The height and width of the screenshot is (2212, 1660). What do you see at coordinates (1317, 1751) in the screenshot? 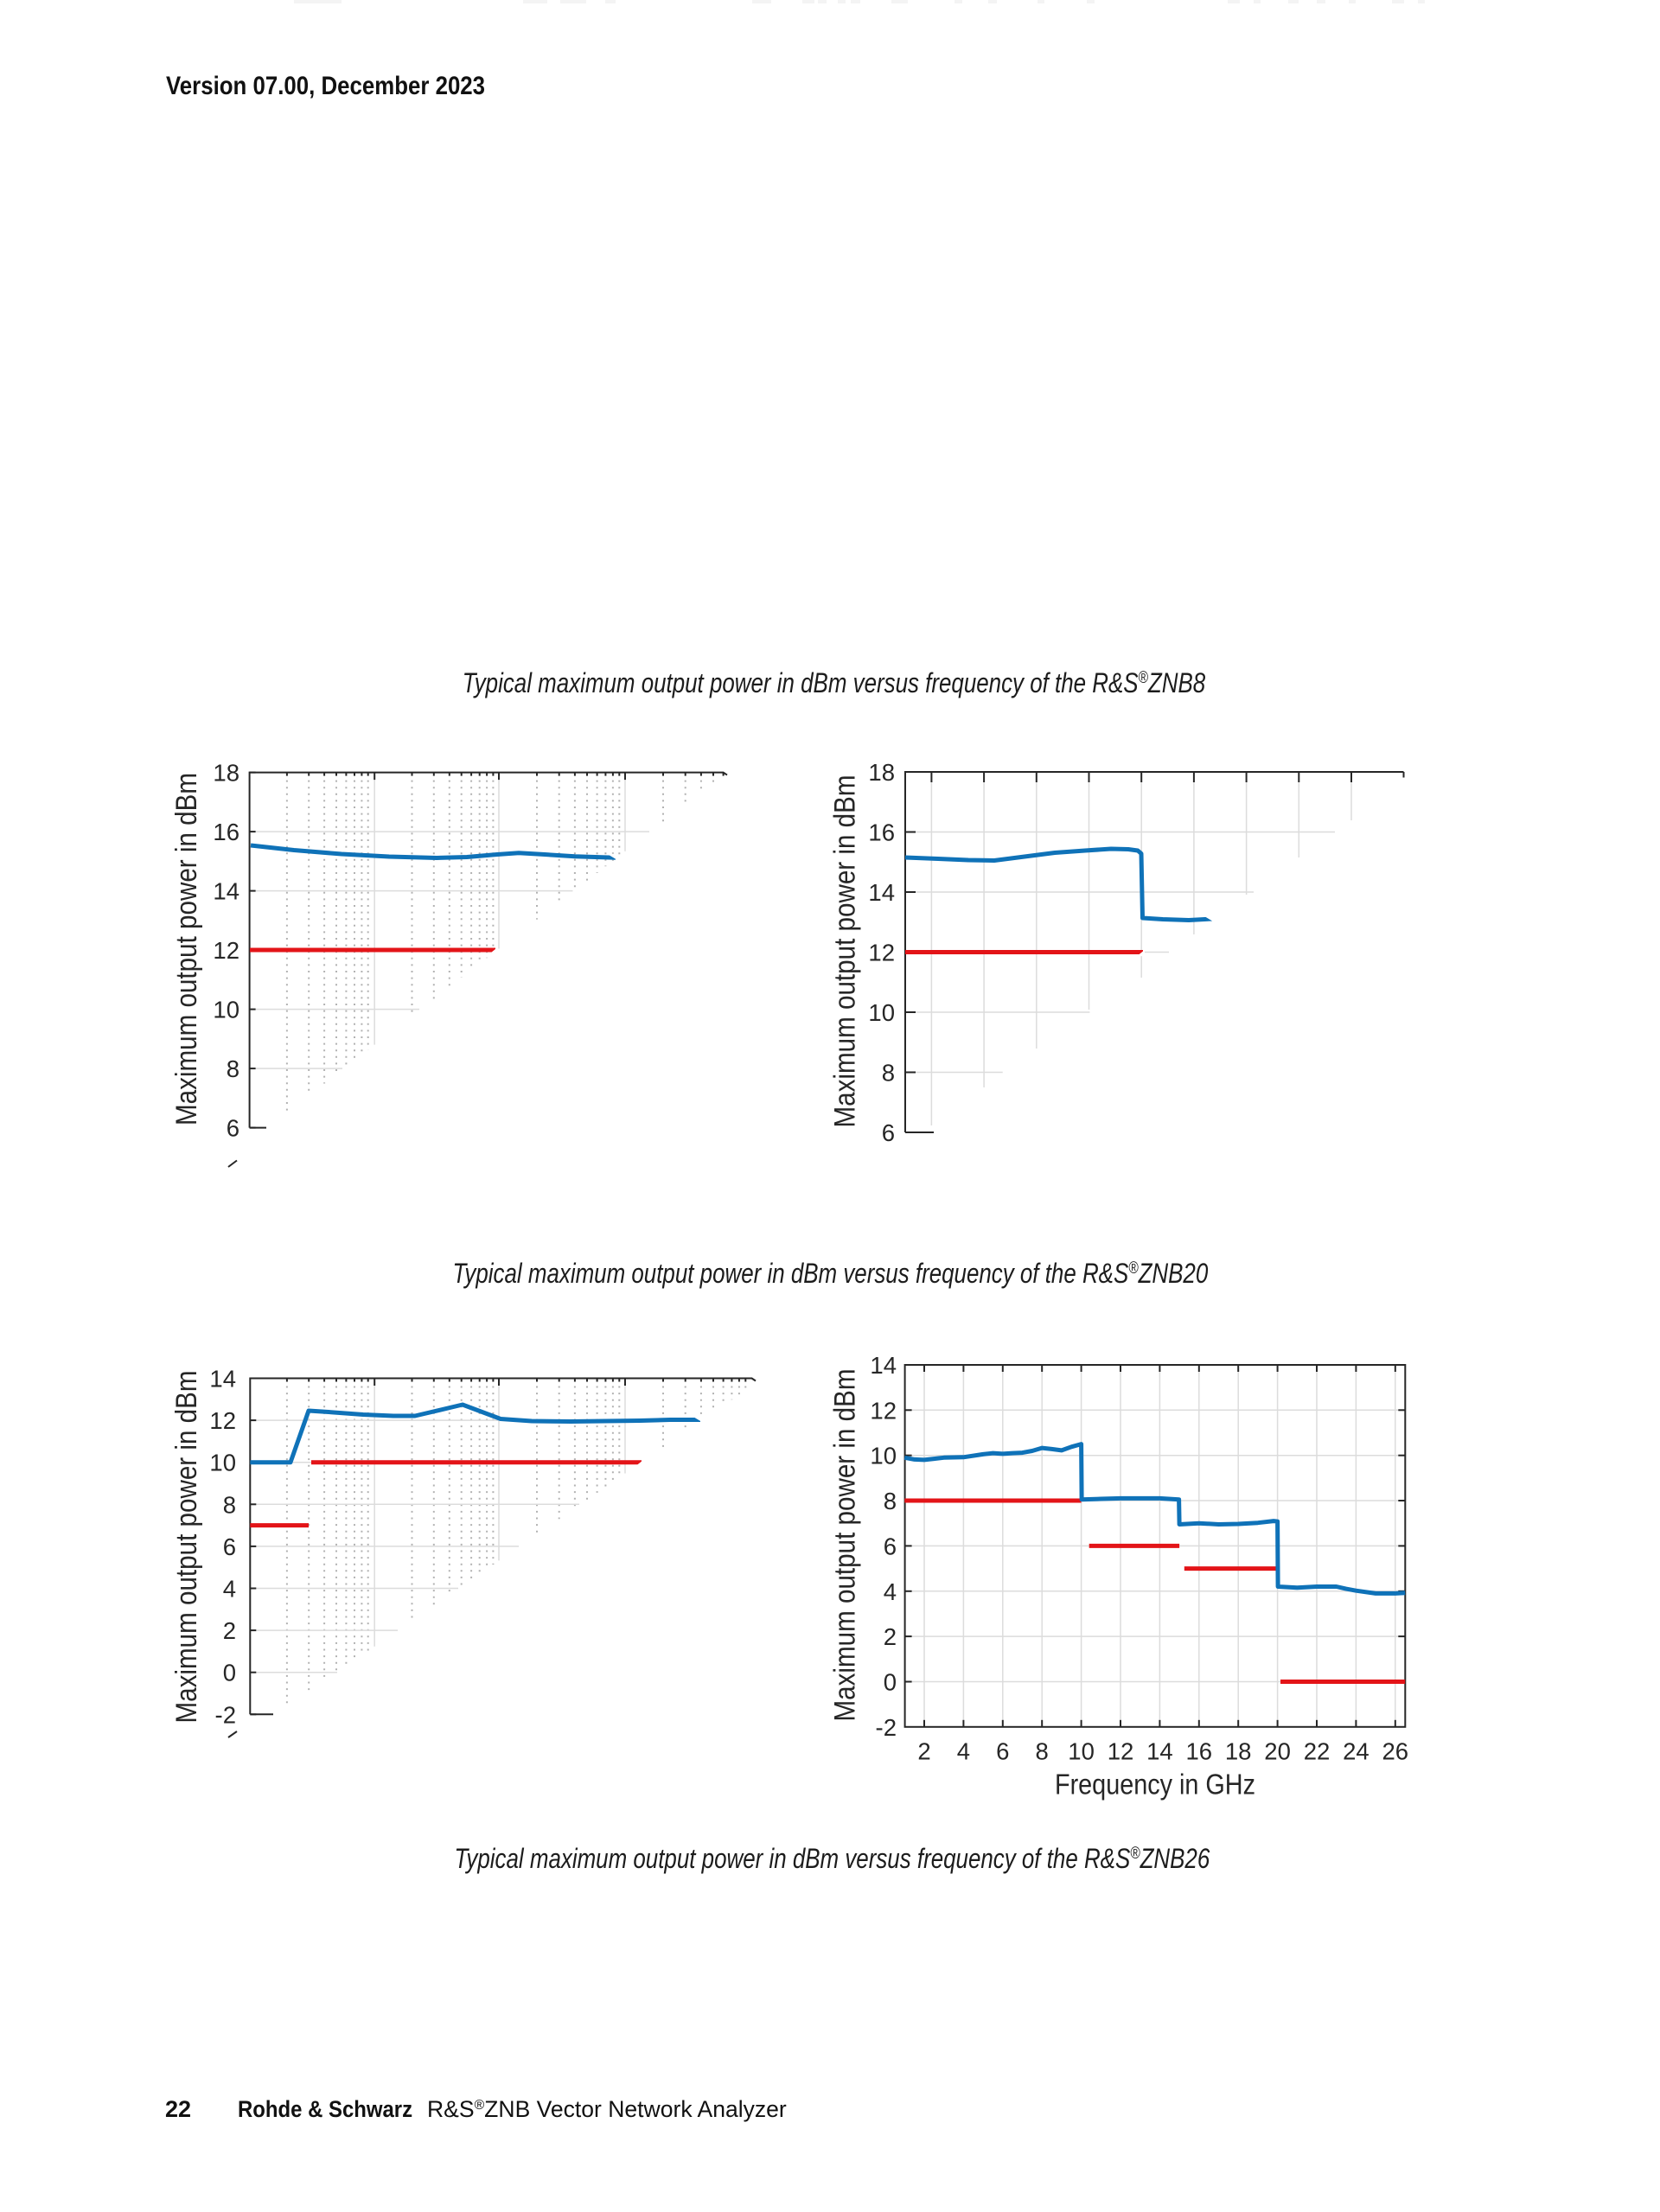
I see `svg-text: 22` at bounding box center [1317, 1751].